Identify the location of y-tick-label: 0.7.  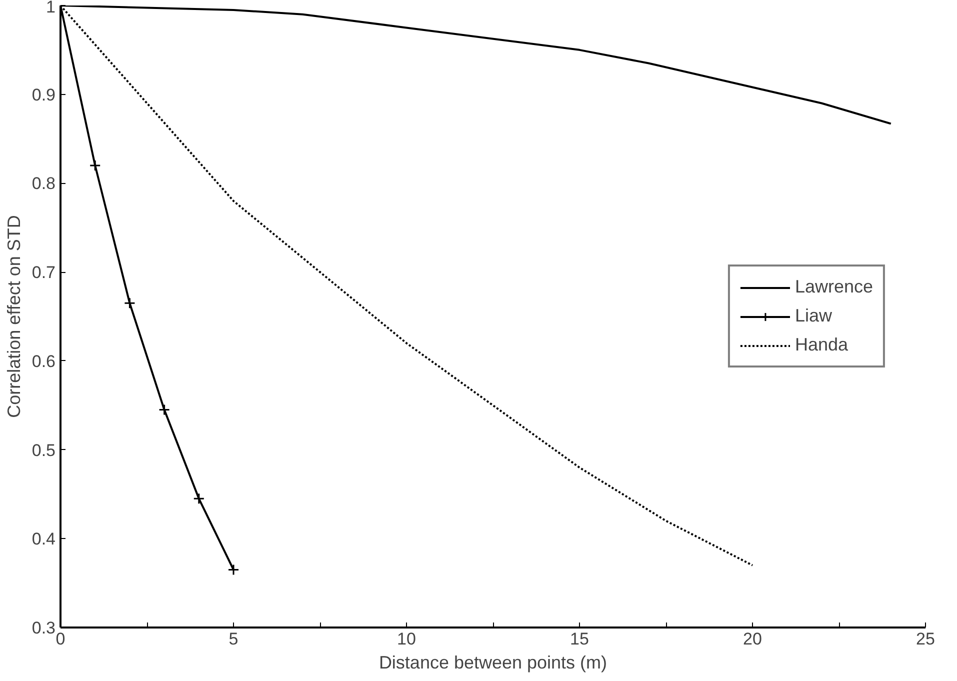
(44, 272).